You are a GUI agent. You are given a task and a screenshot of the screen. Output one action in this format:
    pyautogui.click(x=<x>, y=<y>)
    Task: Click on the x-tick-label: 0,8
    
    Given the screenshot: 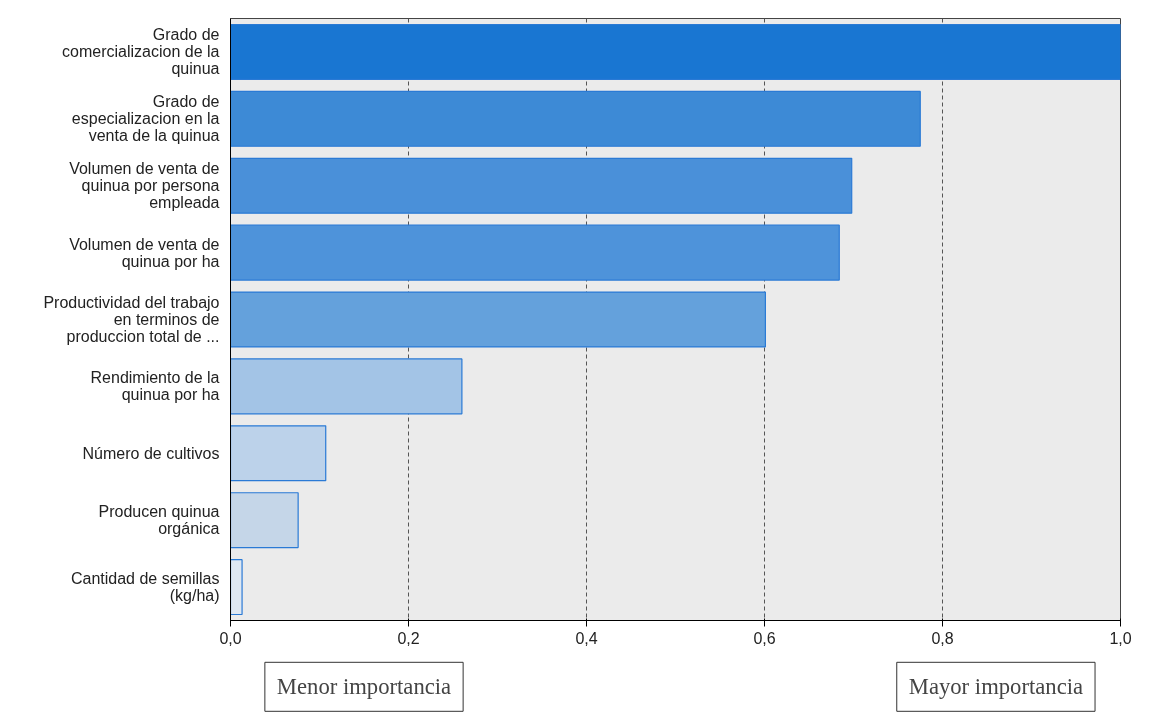 What is the action you would take?
    pyautogui.click(x=942, y=638)
    